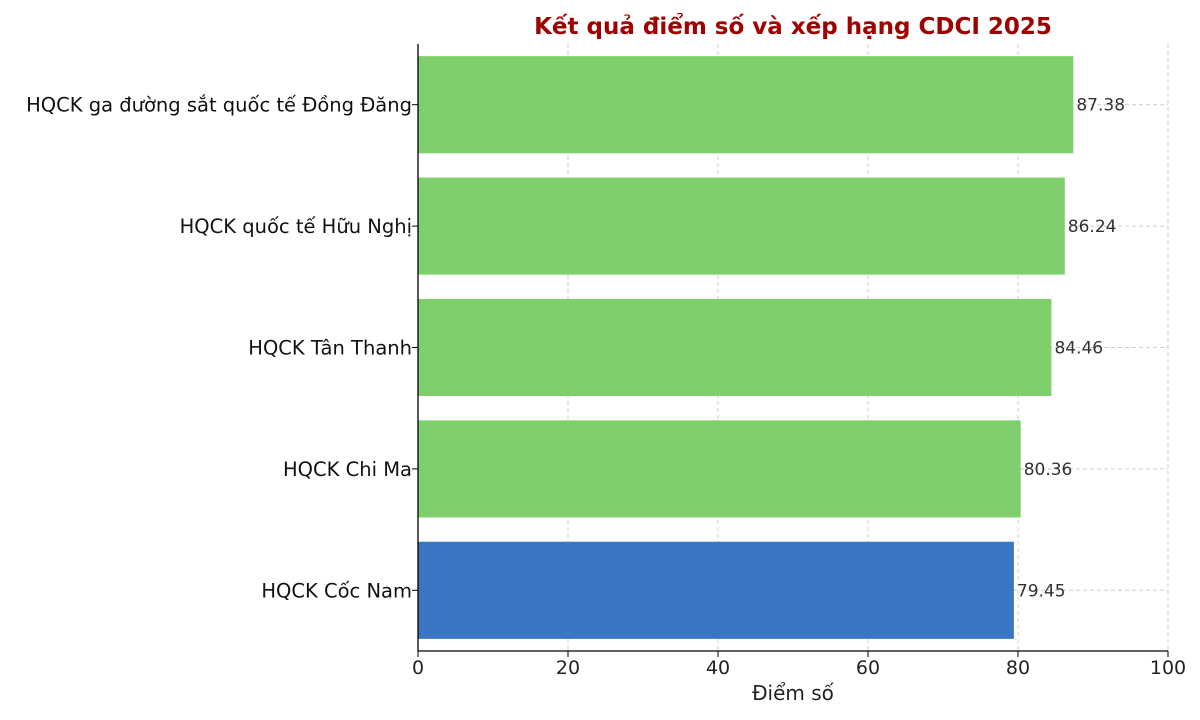  I want to click on x-tick-label: 80, so click(1018, 668).